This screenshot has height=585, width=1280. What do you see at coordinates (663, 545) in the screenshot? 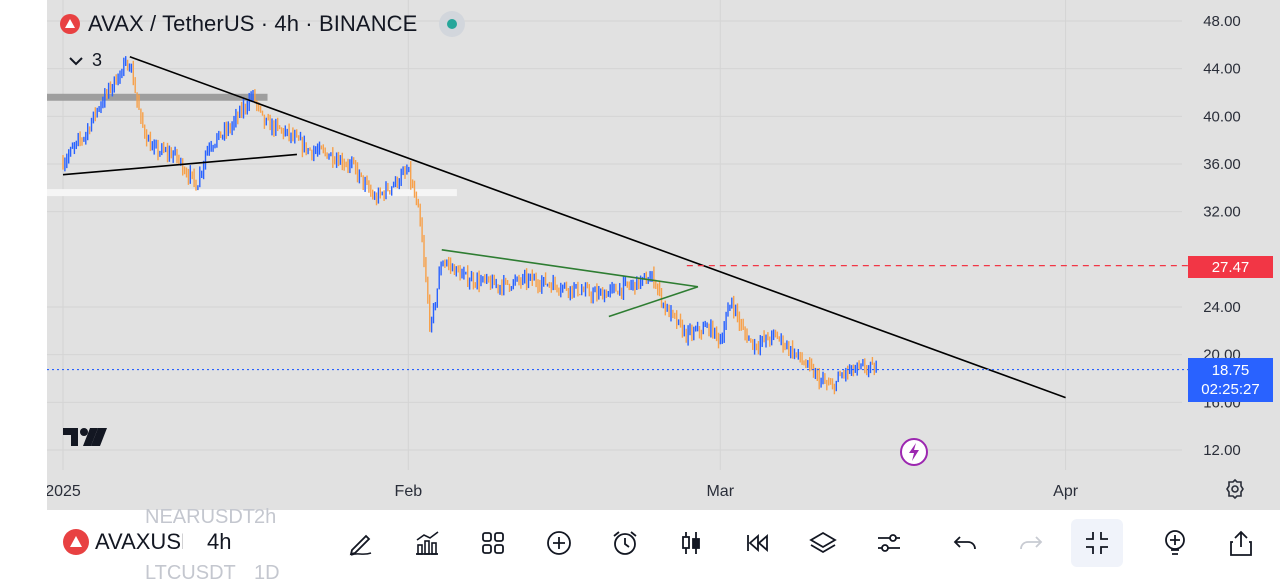
I see `bottom-toolbar: NEARUSDT 2h LTCUSDT 1D AVAXUSDT 4h` at bounding box center [663, 545].